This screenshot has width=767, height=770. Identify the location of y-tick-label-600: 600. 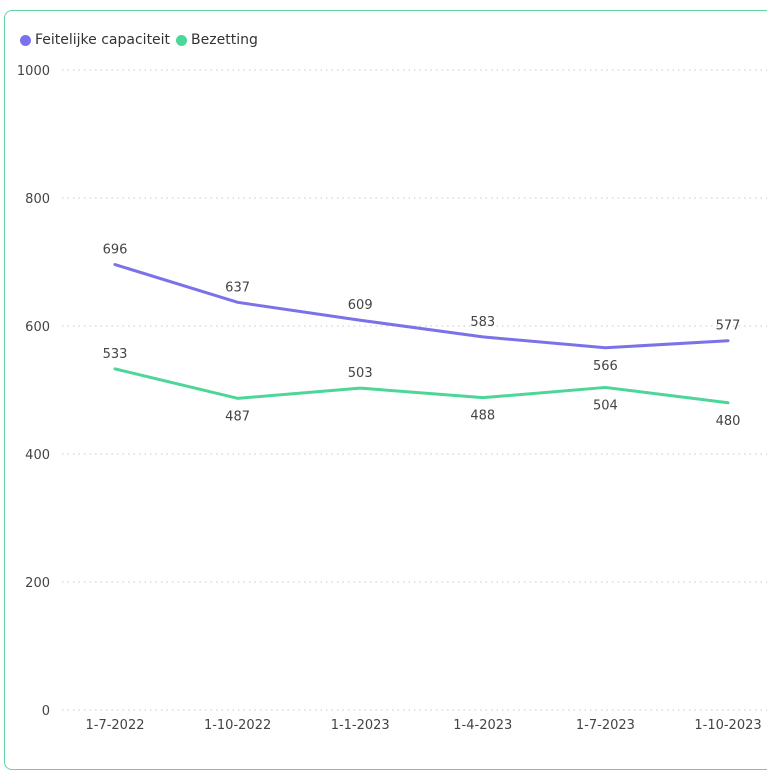
(37, 327).